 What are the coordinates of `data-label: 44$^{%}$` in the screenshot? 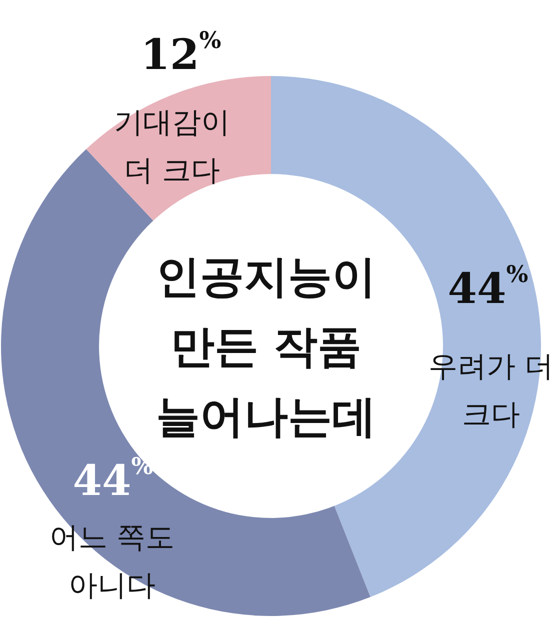 It's located at (488, 286).